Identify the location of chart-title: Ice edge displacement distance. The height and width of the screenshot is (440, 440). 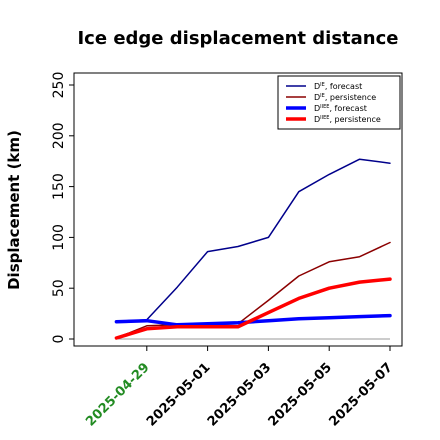
(237, 38).